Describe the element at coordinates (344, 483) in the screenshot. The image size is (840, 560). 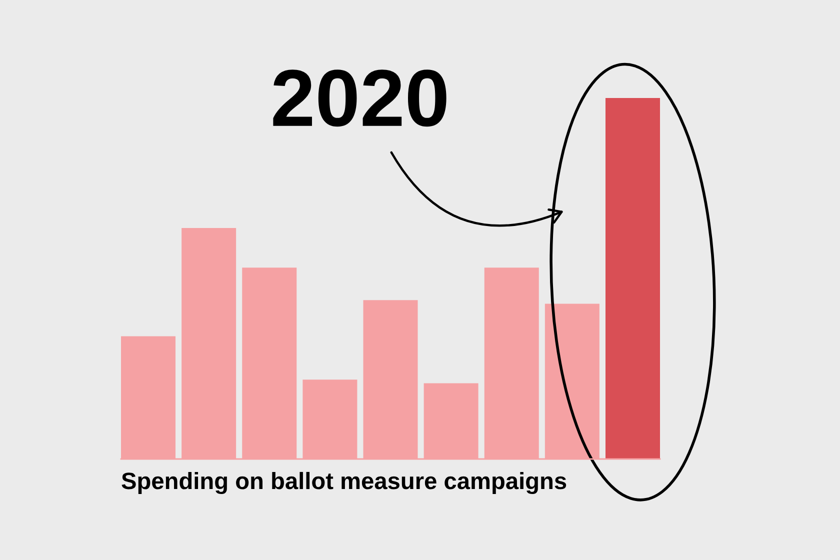
I see `text: Spending on ballot measure campaigns` at that location.